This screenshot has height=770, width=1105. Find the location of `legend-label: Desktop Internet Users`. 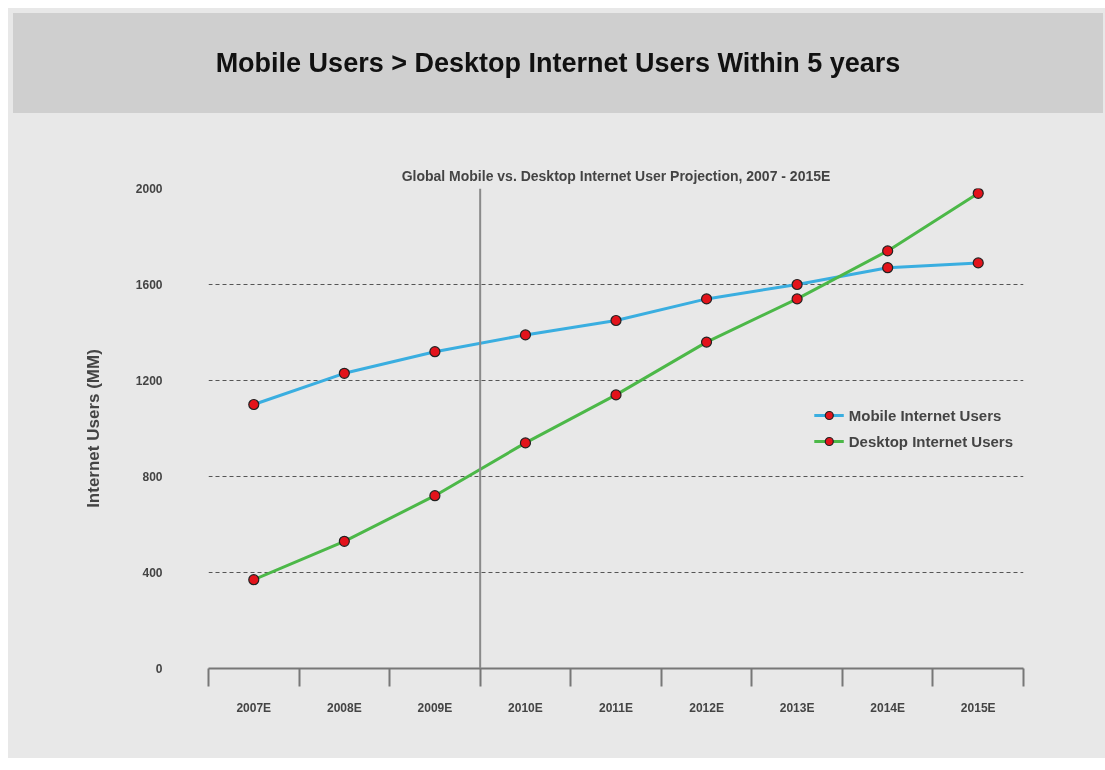

legend-label: Desktop Internet Users is located at coordinates (930, 441).